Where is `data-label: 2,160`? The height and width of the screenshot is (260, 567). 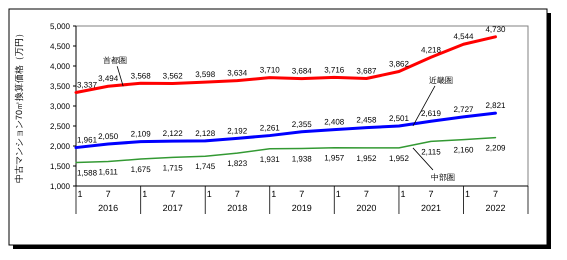
data-label: 2,160 is located at coordinates (463, 150).